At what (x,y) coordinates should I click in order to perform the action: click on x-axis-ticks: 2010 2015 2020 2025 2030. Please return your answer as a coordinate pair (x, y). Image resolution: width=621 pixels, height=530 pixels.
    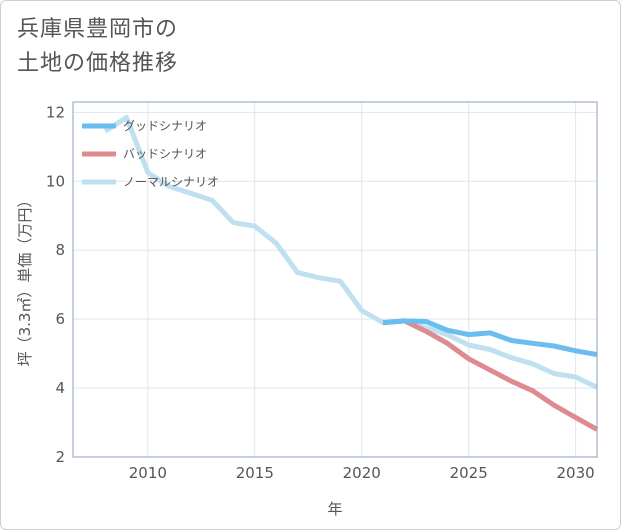
    Looking at the image, I should click on (362, 473).